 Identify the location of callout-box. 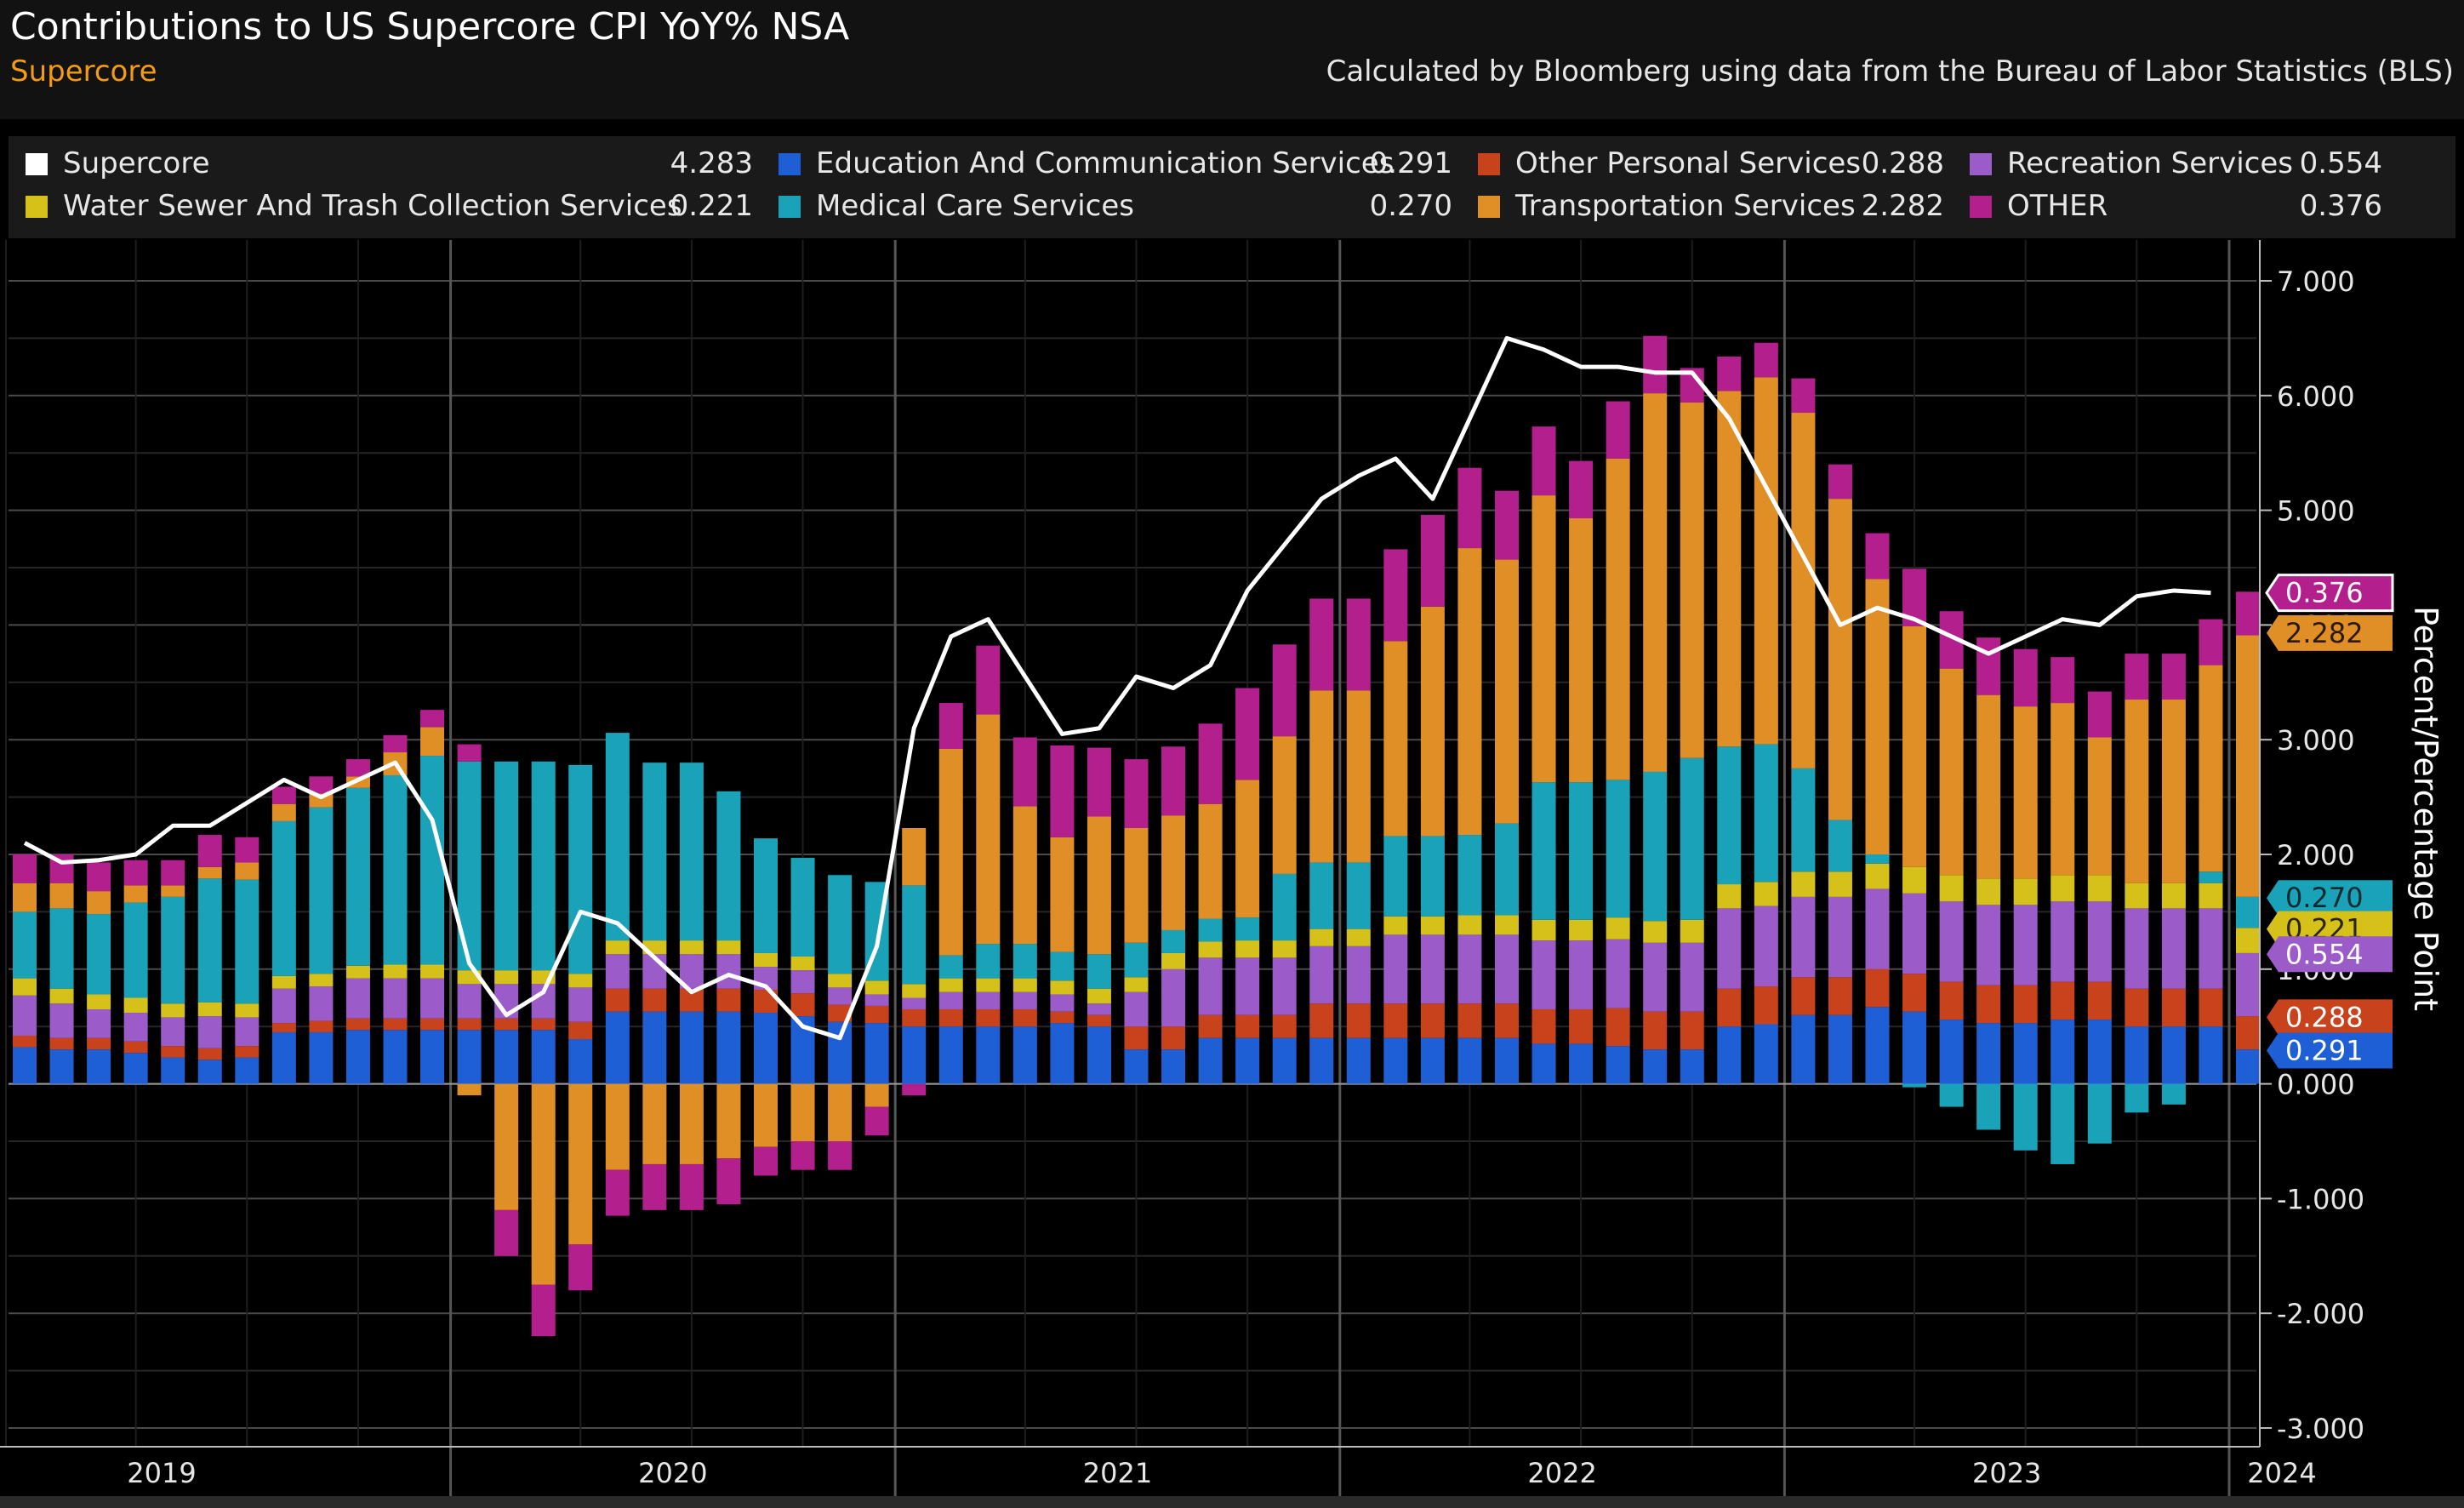
(2330, 954).